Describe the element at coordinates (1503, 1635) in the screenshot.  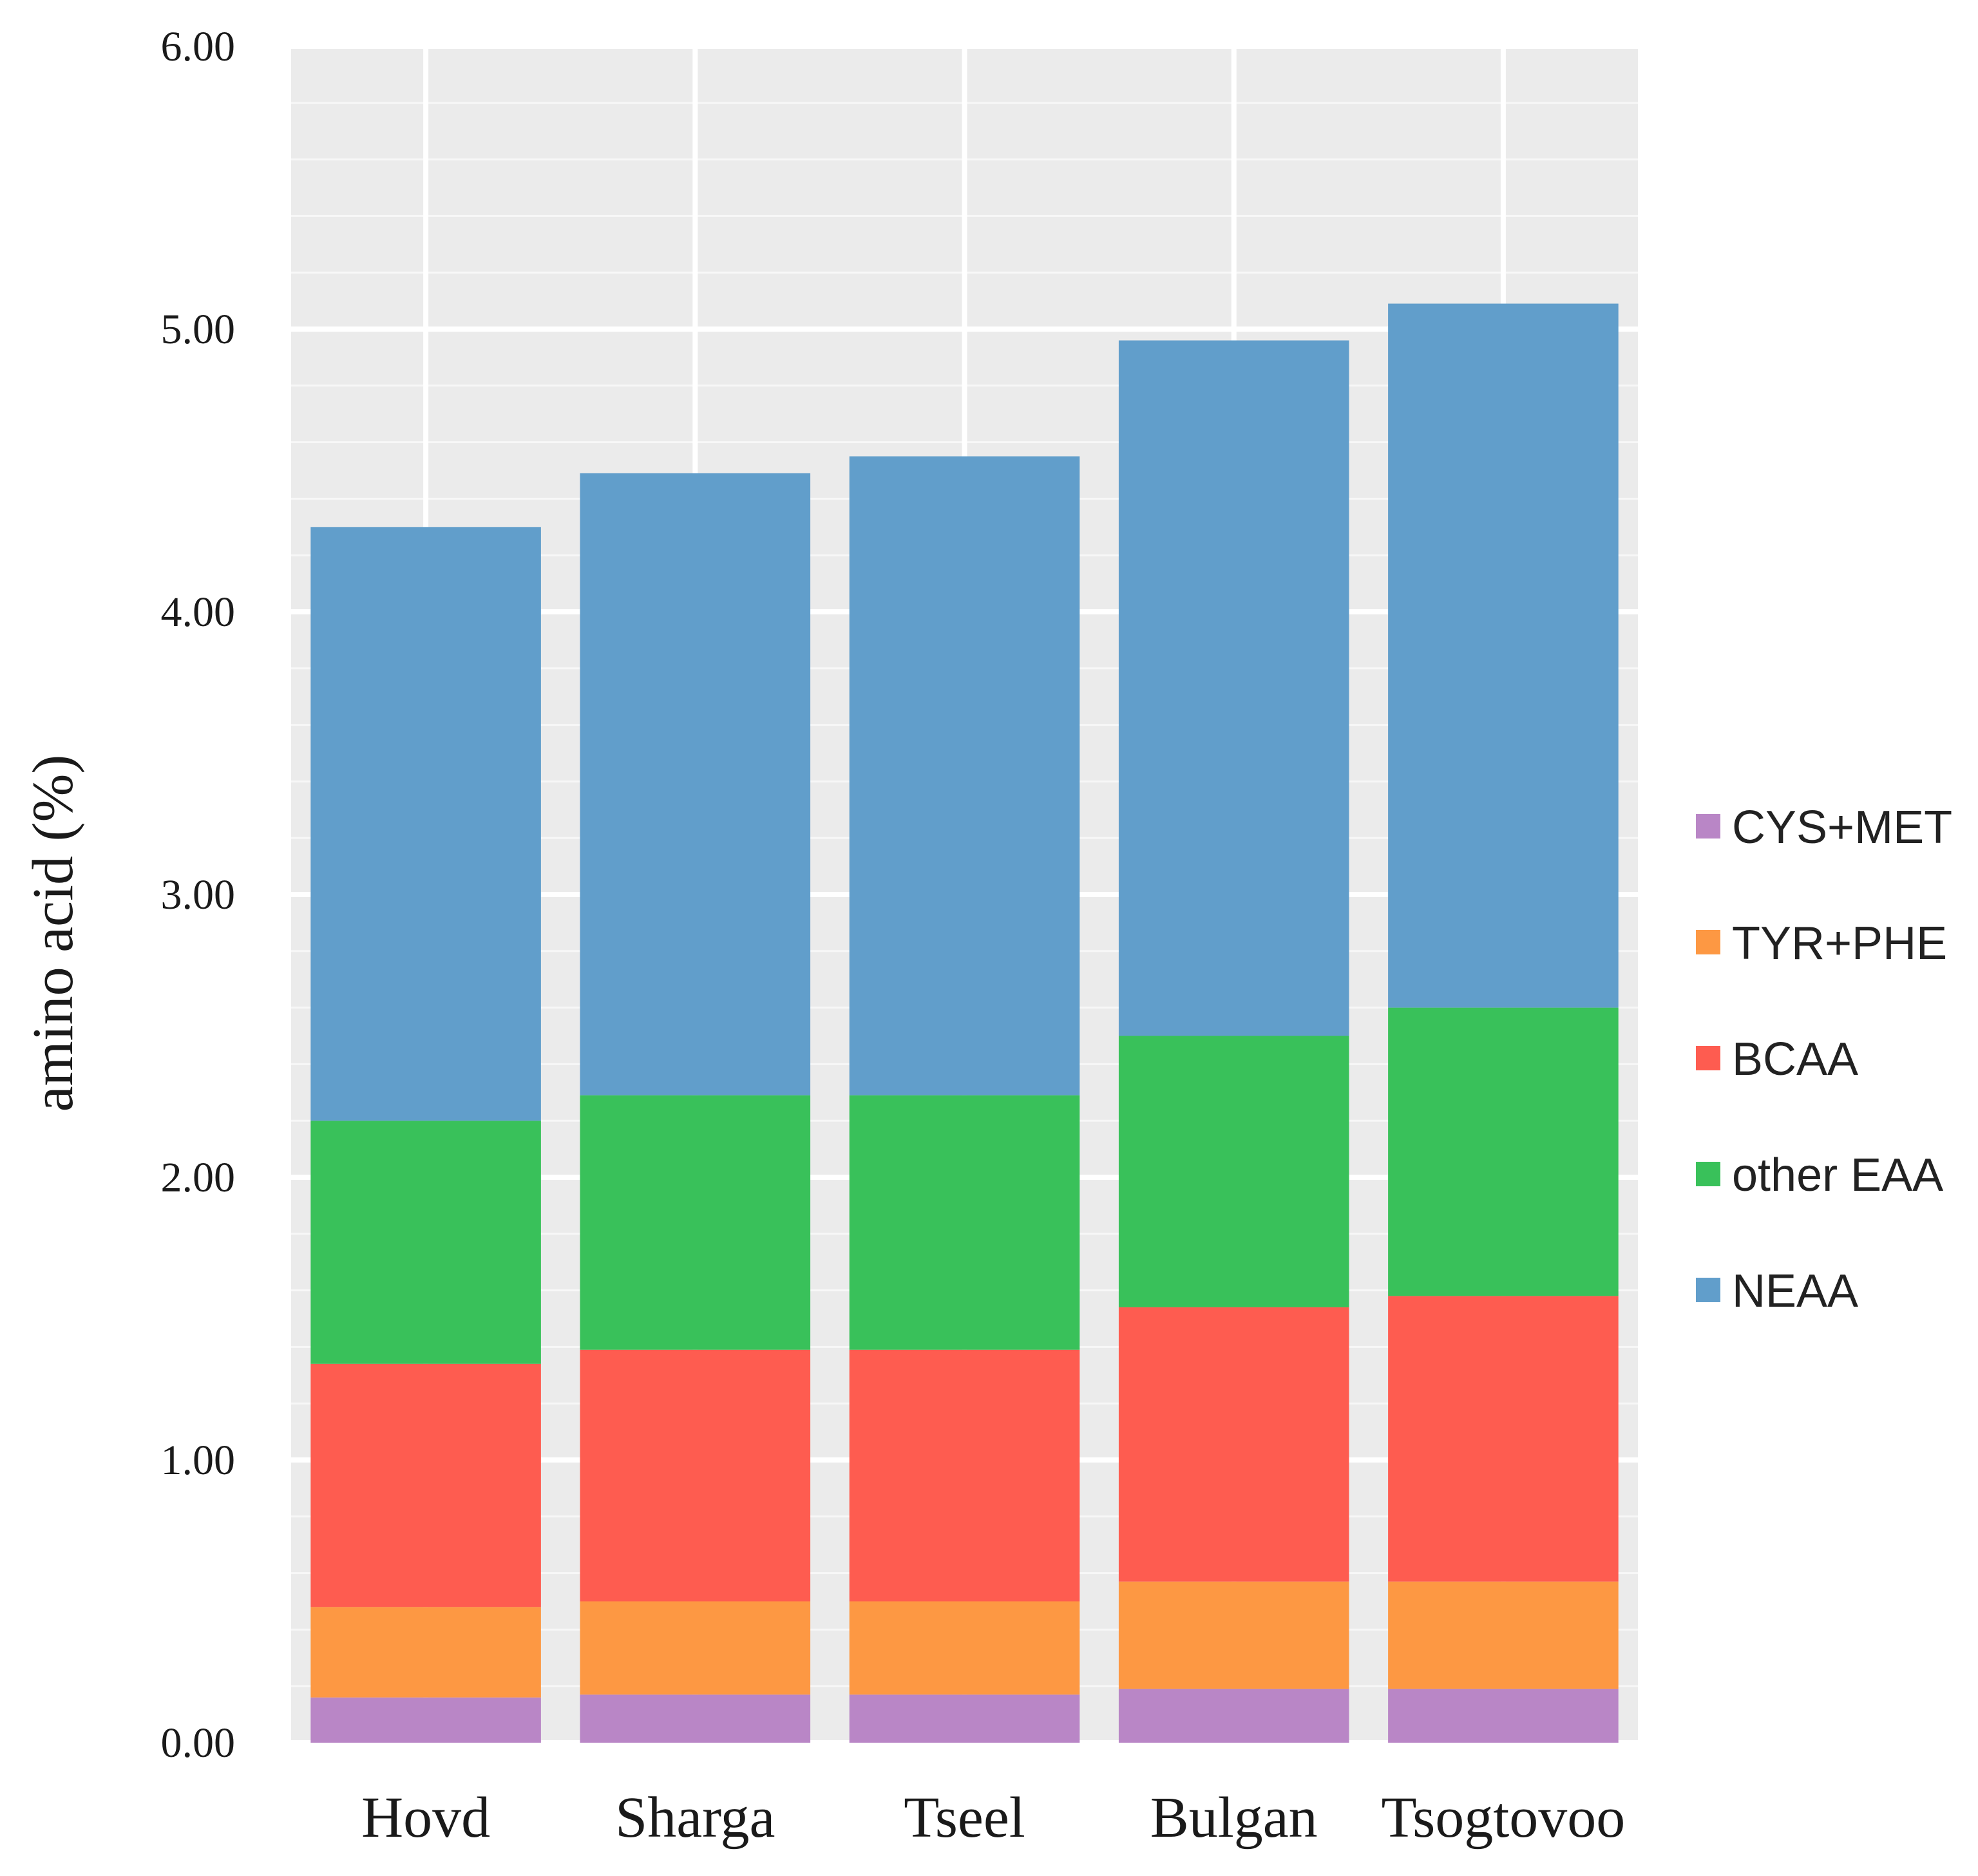
I see `bar-segment-tsogtovoo-tyr-phe` at that location.